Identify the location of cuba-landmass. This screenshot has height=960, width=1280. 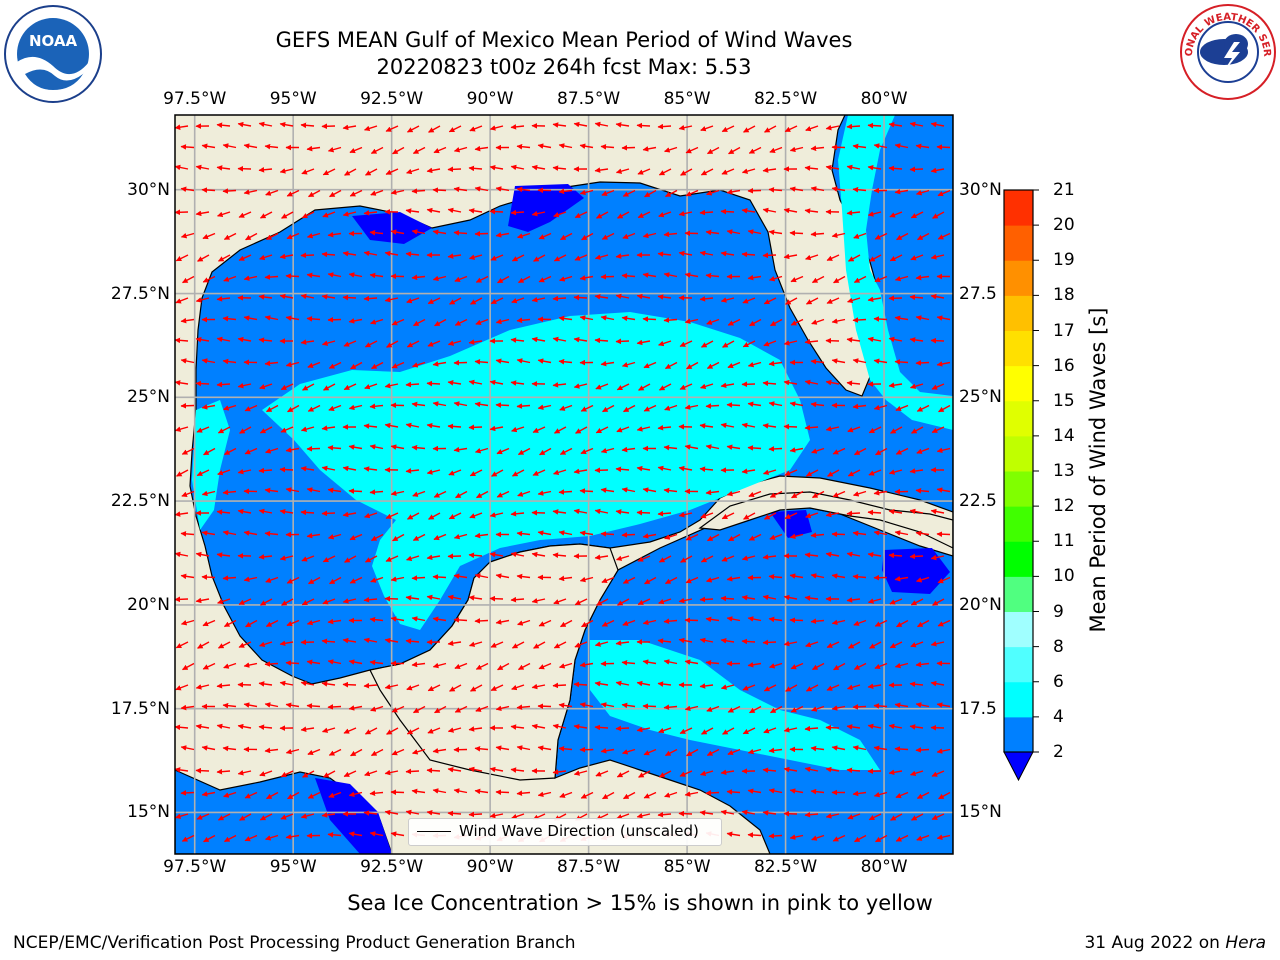
(825, 520).